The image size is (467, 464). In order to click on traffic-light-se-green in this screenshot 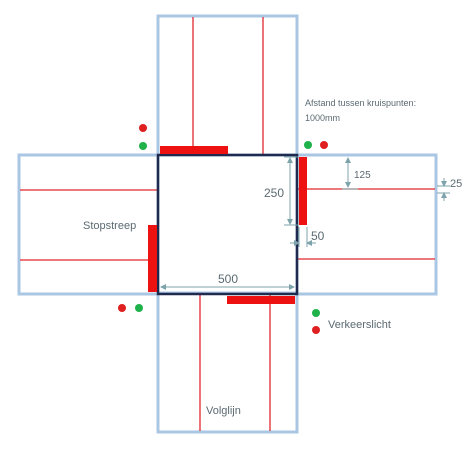, I will do `click(316, 313)`.